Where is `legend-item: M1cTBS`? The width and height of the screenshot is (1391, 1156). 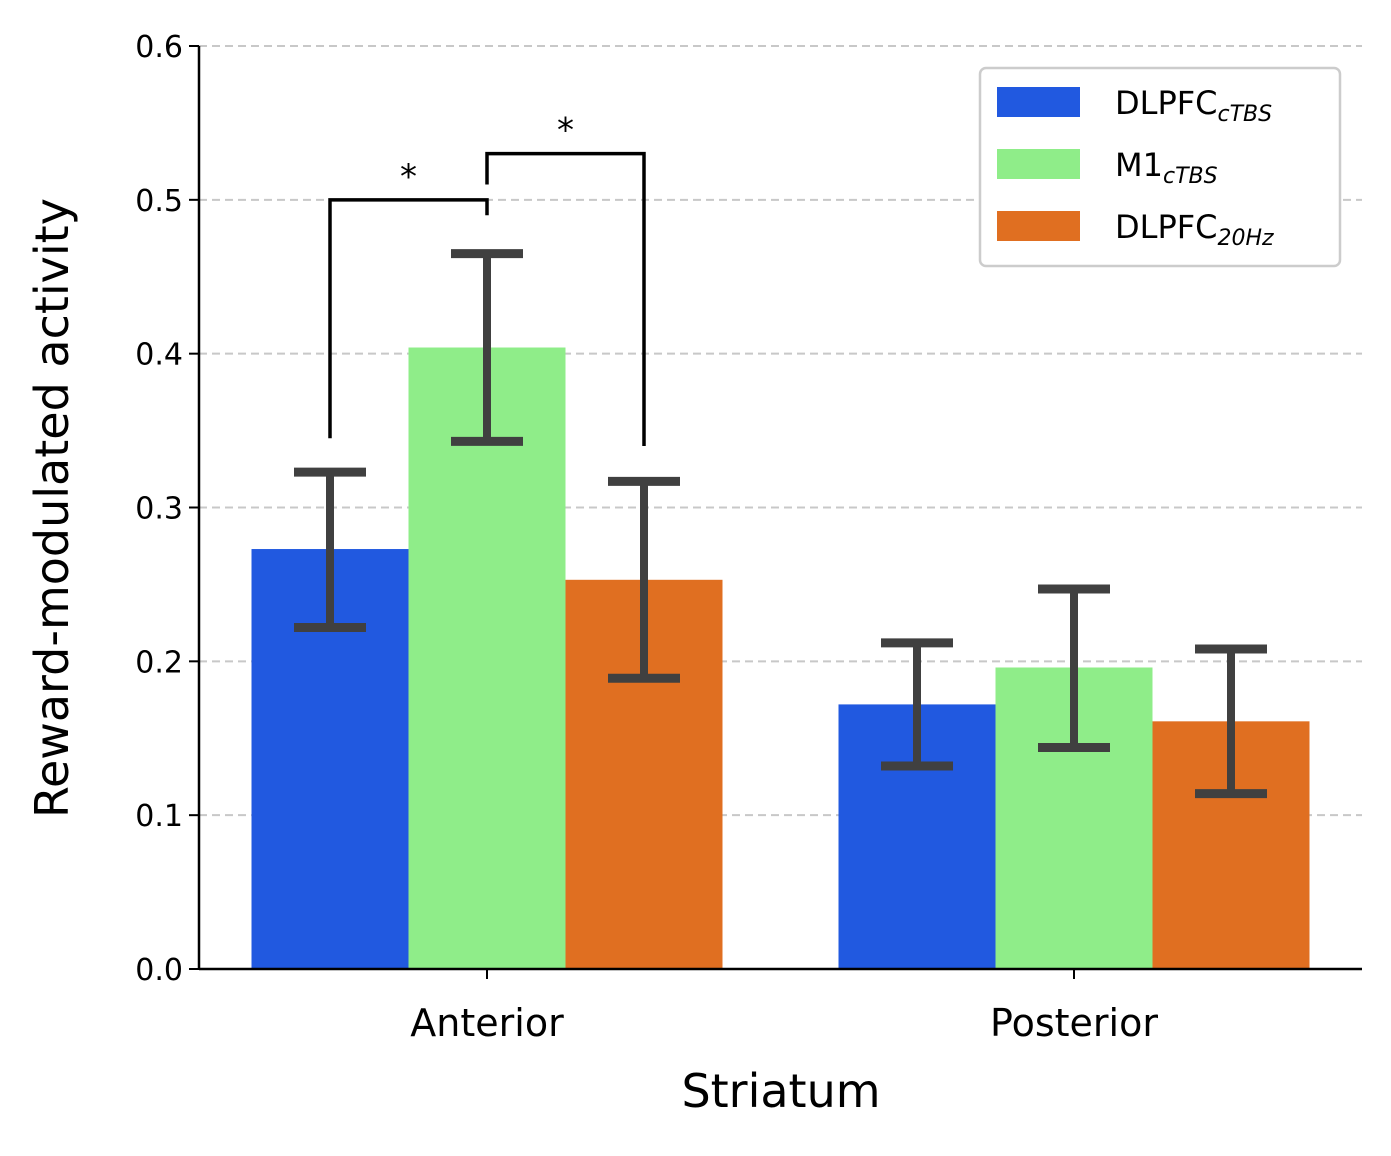 legend-item: M1cTBS is located at coordinates (1107, 167).